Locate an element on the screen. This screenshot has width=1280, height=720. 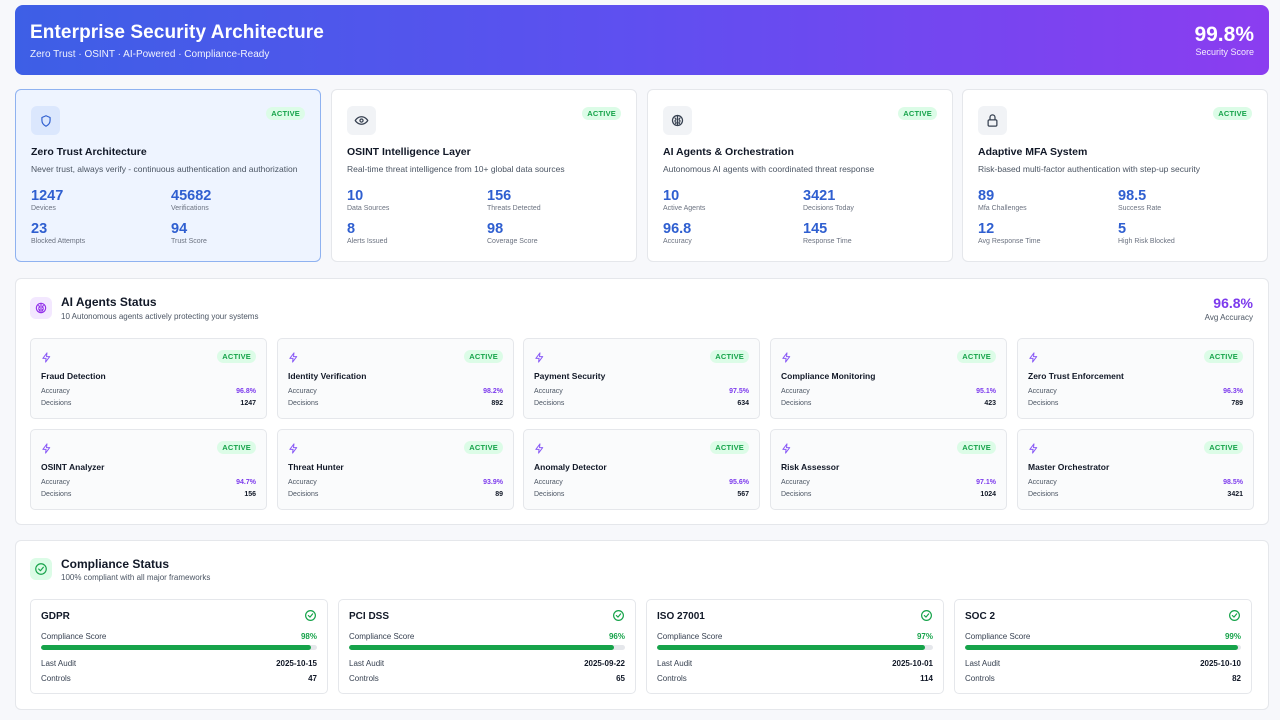
decisions-value: 423 is located at coordinates (990, 403).